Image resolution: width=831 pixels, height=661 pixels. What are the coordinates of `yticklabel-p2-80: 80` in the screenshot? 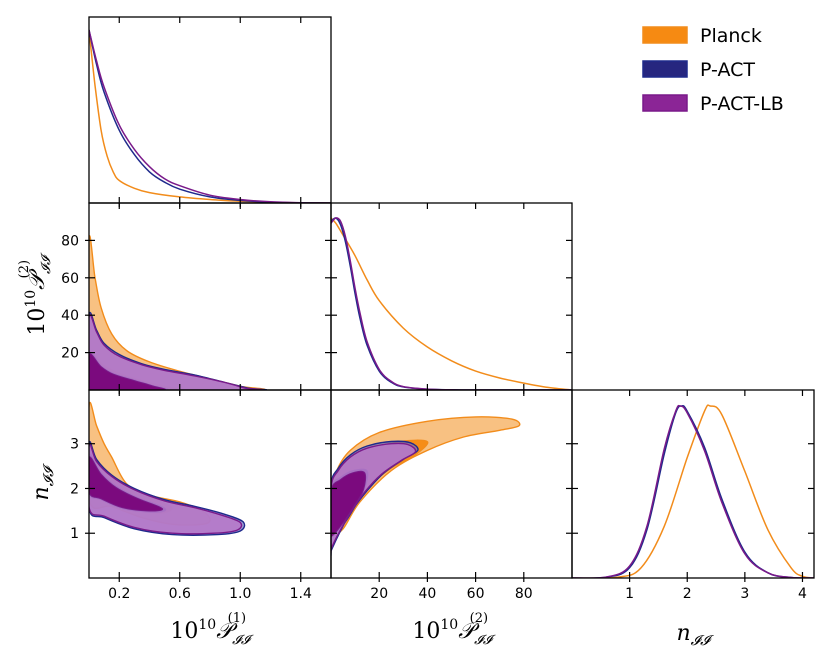 It's located at (70, 241).